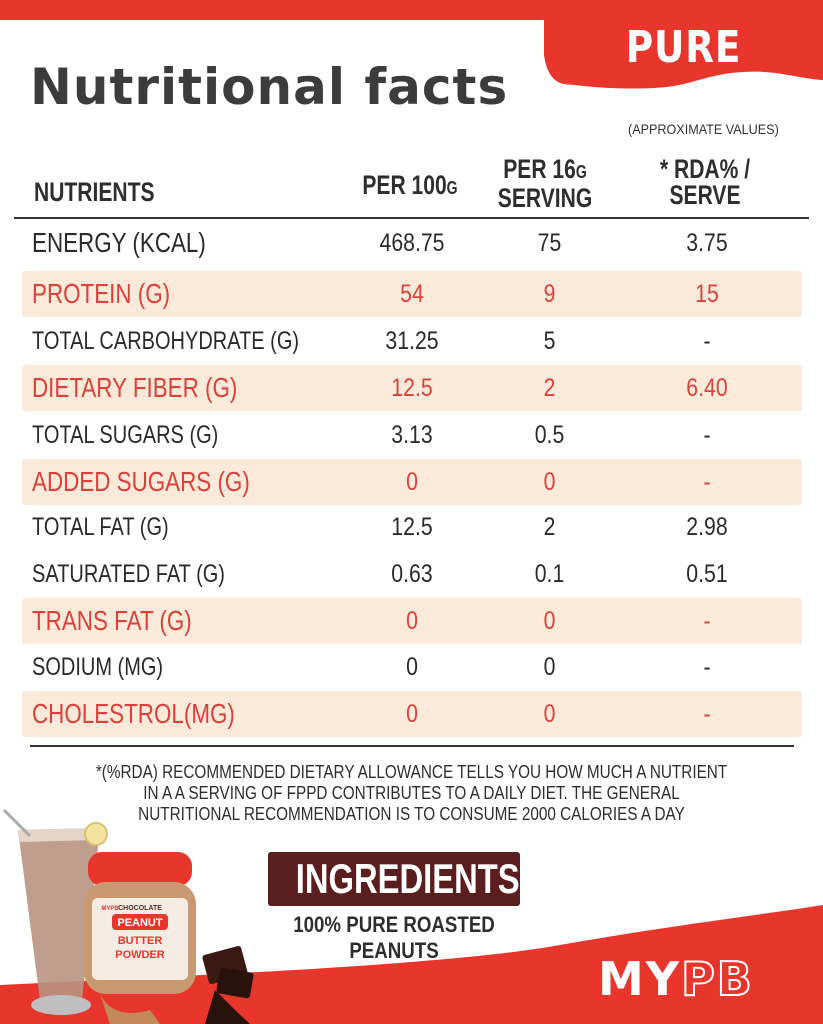  I want to click on peanut-butter-jar-icon: CHOCOLATE MYPB PEANUT BUTTER POWDER, so click(140, 938).